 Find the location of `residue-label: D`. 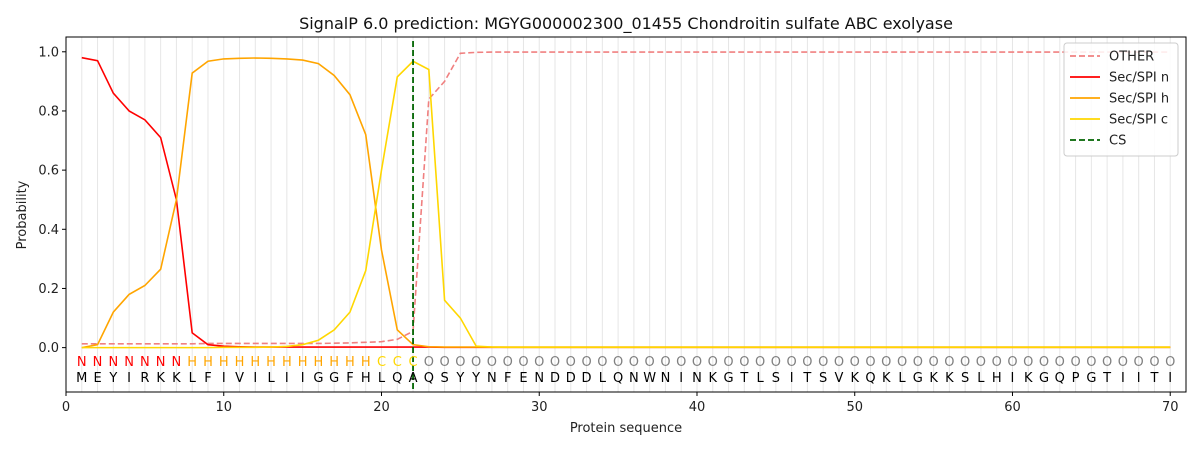

residue-label: D is located at coordinates (587, 378).